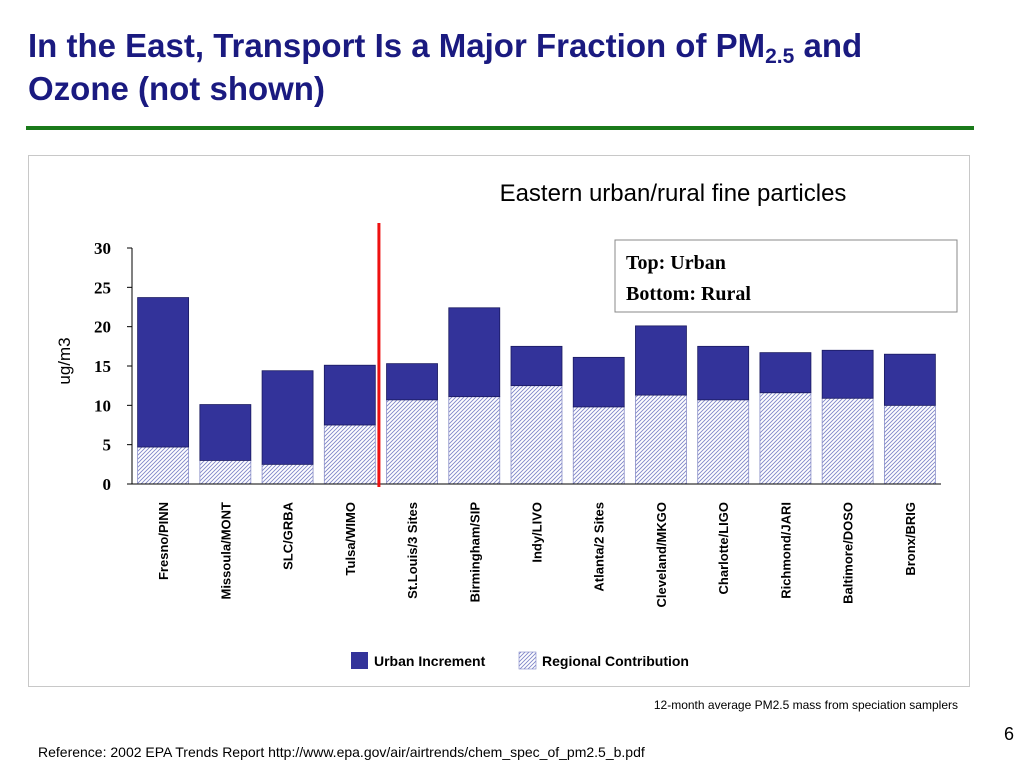 The image size is (1024, 768). Describe the element at coordinates (412, 550) in the screenshot. I see `x-tick-label-4: St.Louis/3 Sites` at that location.